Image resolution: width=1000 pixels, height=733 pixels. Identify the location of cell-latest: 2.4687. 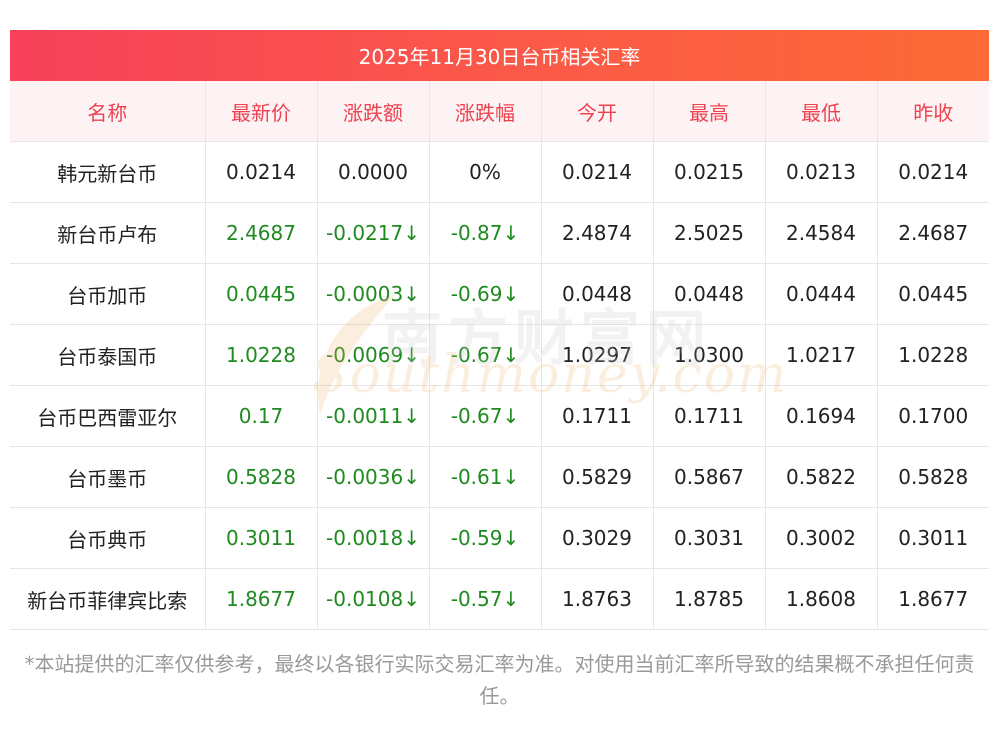
(261, 233).